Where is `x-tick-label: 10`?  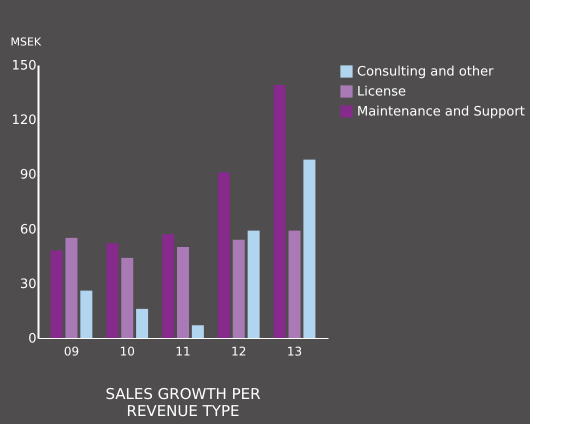
x-tick-label: 10 is located at coordinates (127, 351).